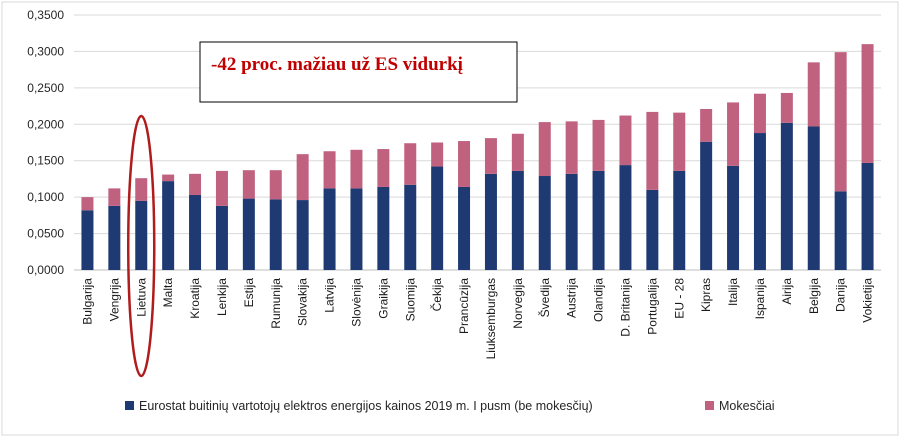  What do you see at coordinates (625, 140) in the screenshot?
I see `bar-d-britanija-taxes` at bounding box center [625, 140].